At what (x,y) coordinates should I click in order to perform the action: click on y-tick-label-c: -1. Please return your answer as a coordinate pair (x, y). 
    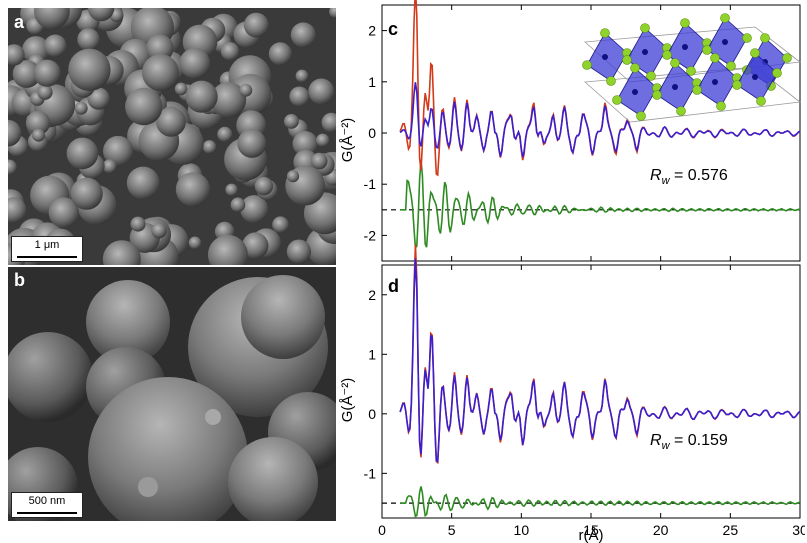
    Looking at the image, I should click on (370, 184).